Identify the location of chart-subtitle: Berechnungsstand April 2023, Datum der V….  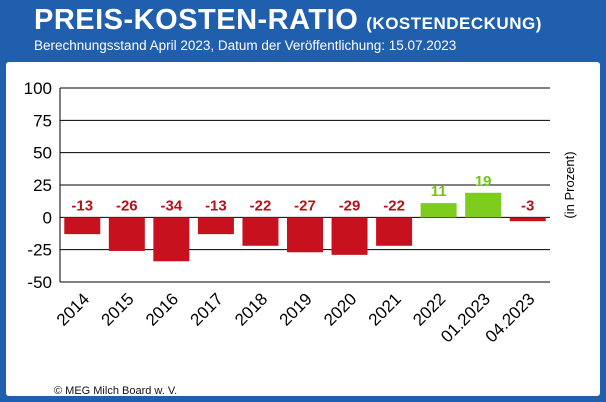
(245, 45).